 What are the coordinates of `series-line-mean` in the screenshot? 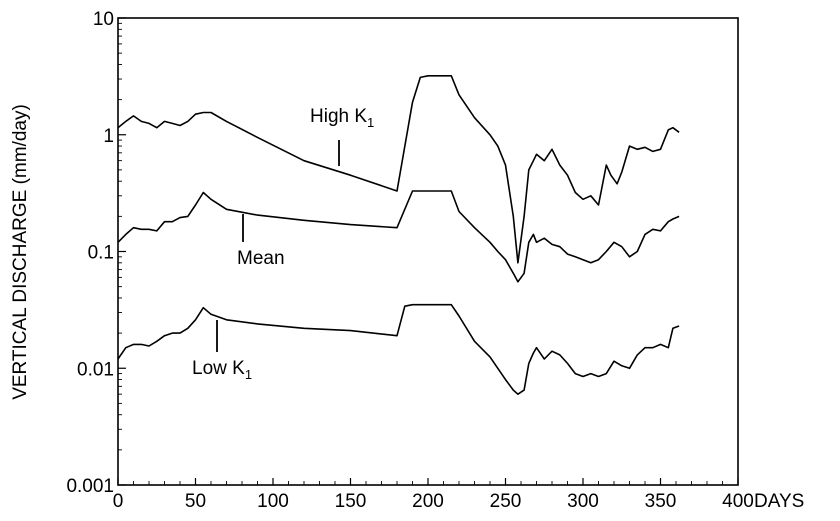 It's located at (398, 236).